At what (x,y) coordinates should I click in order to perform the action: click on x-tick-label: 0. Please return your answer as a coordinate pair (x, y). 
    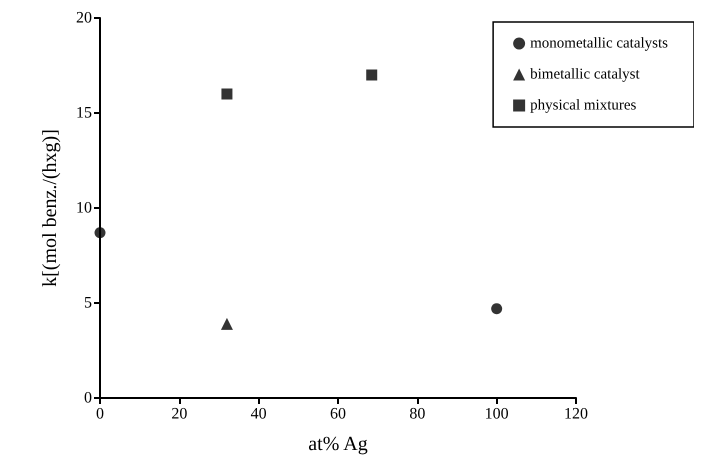
    Looking at the image, I should click on (100, 414).